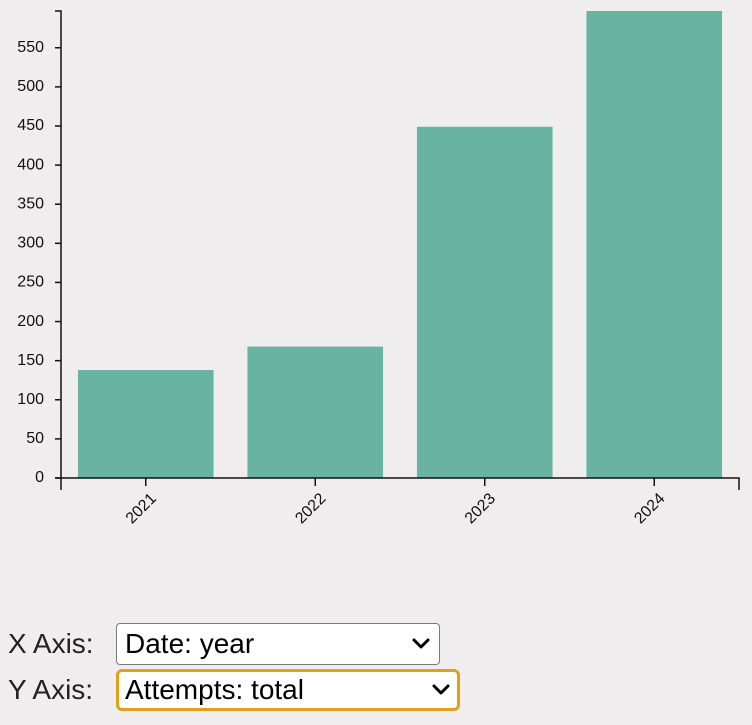 This screenshot has height=725, width=752. I want to click on x-axis-select-value: Date: year, so click(190, 643).